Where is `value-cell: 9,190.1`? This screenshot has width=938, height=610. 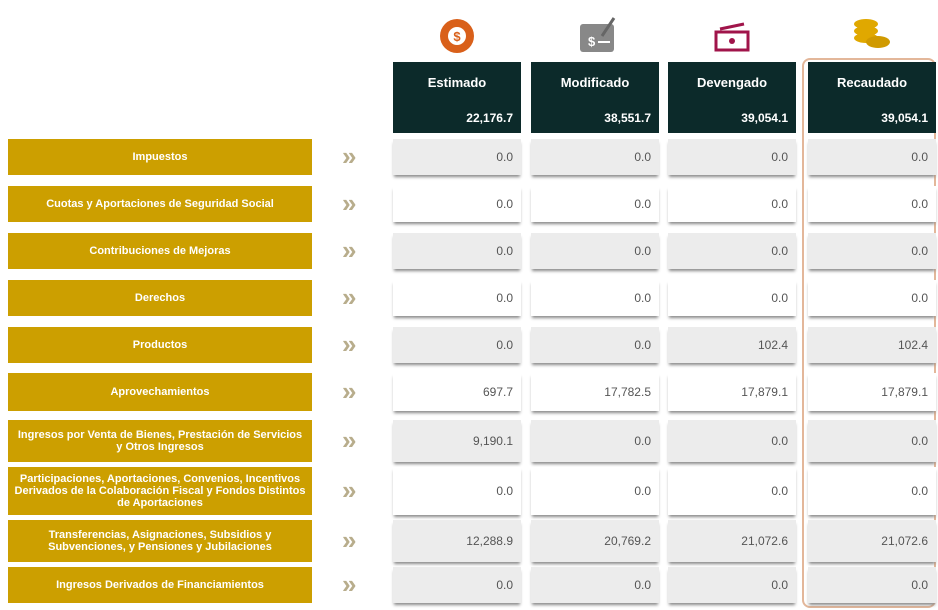
value-cell: 9,190.1 is located at coordinates (457, 441).